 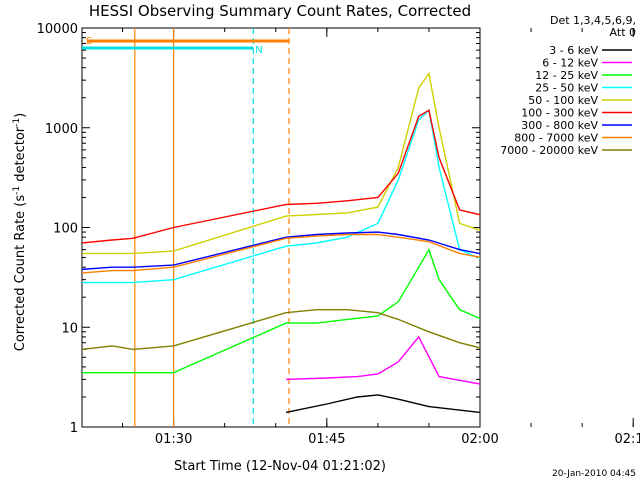 What do you see at coordinates (326, 439) in the screenshot?
I see `x-tick-label: 01:45` at bounding box center [326, 439].